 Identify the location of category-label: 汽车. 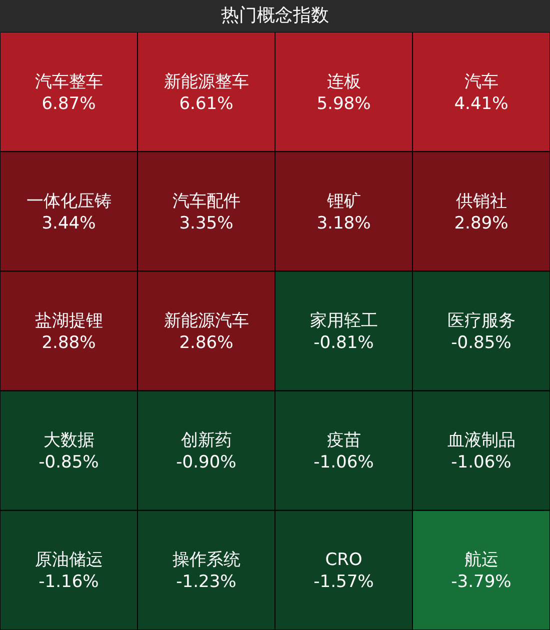
(481, 82).